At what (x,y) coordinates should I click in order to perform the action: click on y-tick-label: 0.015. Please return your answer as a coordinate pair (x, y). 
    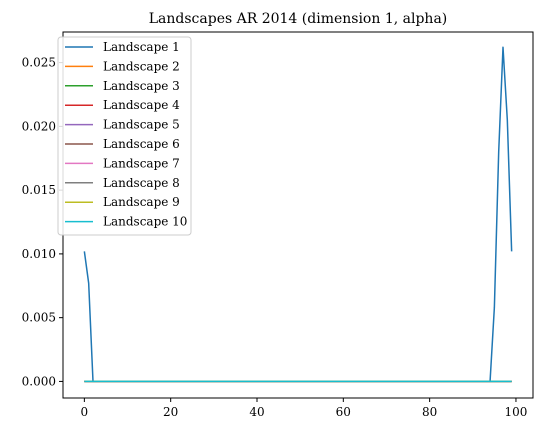
    Looking at the image, I should click on (39, 190).